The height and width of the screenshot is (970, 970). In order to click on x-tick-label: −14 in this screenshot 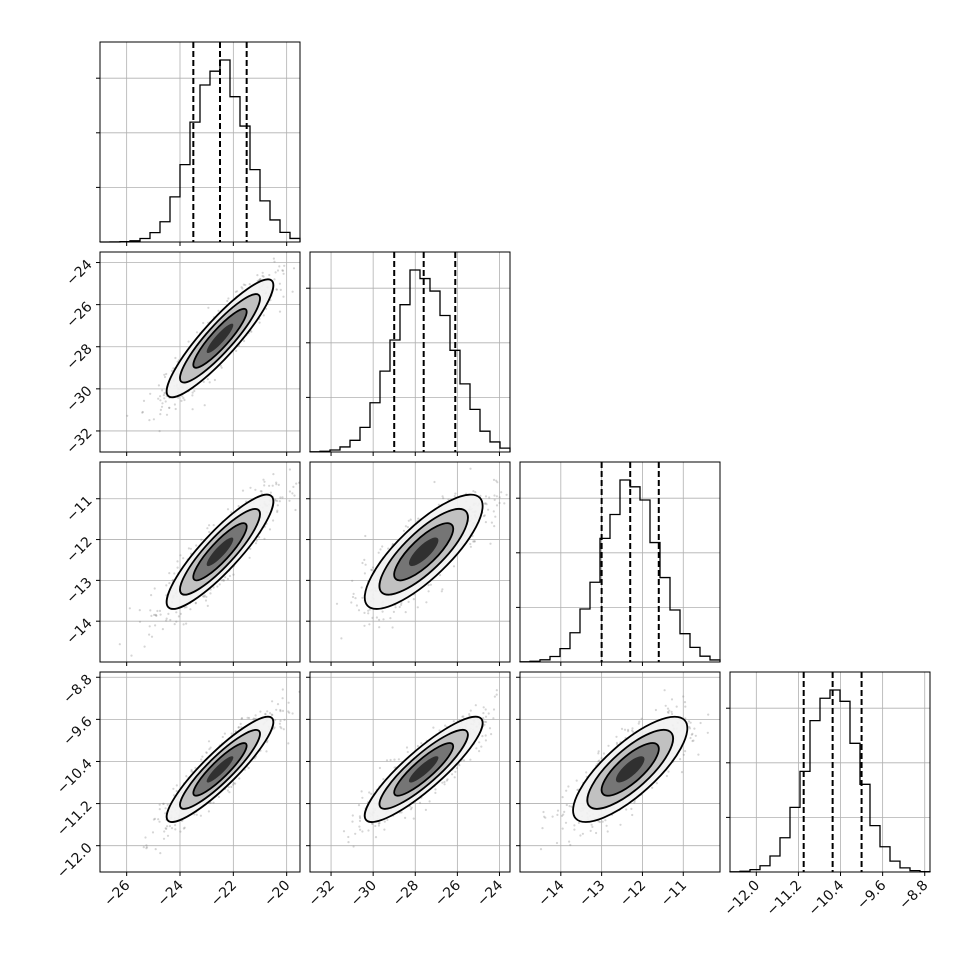, I will do `click(551, 893)`.